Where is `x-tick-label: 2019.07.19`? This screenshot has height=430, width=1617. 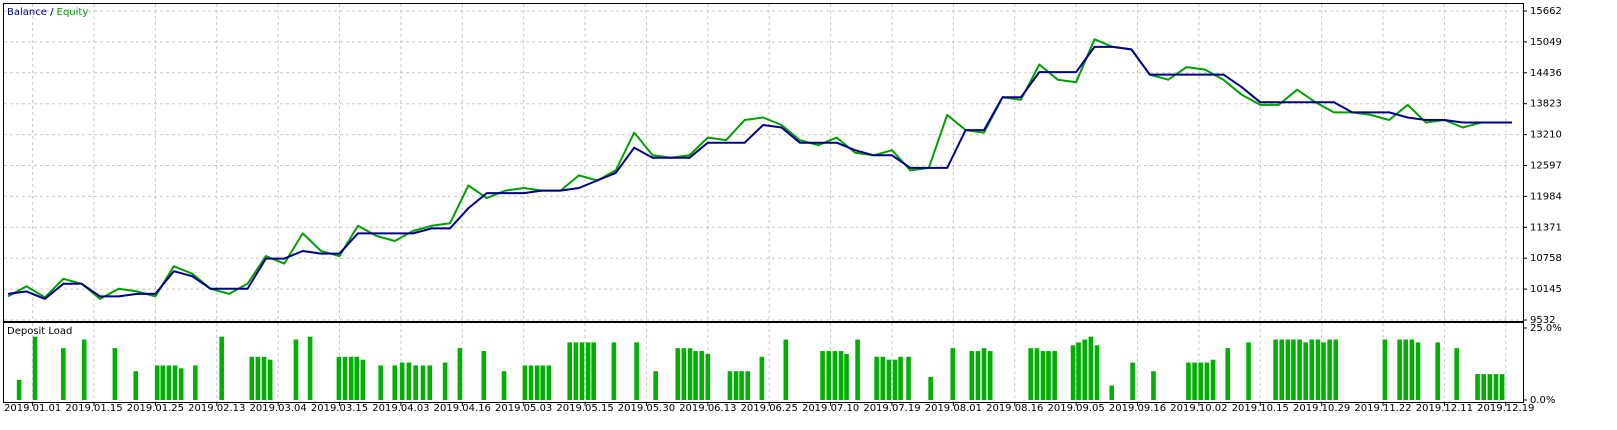
x-tick-label: 2019.07.19 is located at coordinates (891, 408).